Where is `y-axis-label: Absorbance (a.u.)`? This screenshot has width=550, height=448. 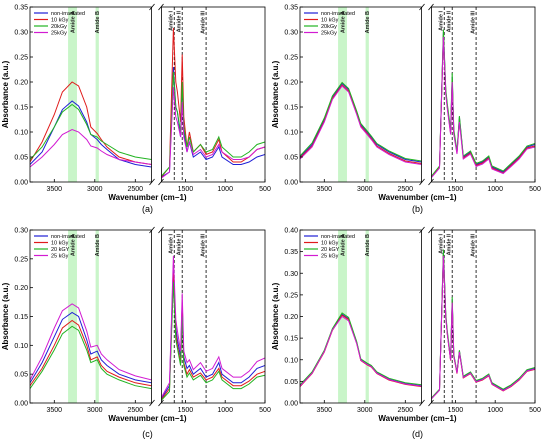
y-axis-label: Absorbance (a.u.) is located at coordinates (275, 316).